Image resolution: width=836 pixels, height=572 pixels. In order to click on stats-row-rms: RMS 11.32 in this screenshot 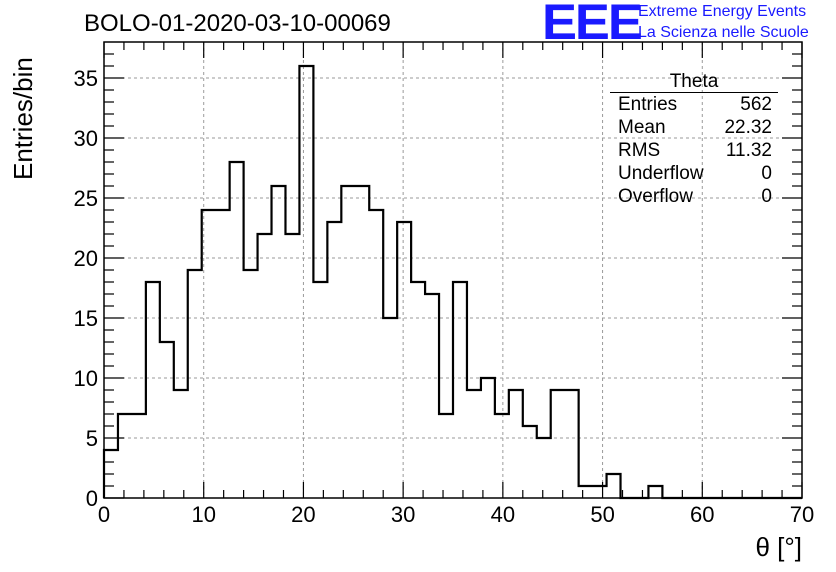, I will do `click(694, 150)`.